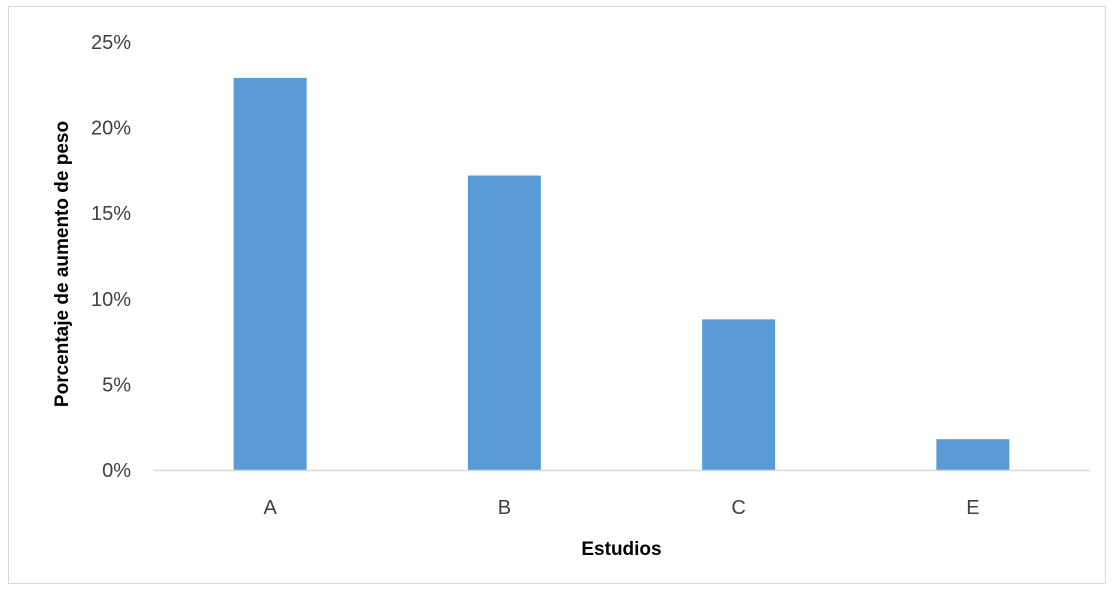 The width and height of the screenshot is (1112, 589). I want to click on y-tick-label: 0%, so click(116, 471).